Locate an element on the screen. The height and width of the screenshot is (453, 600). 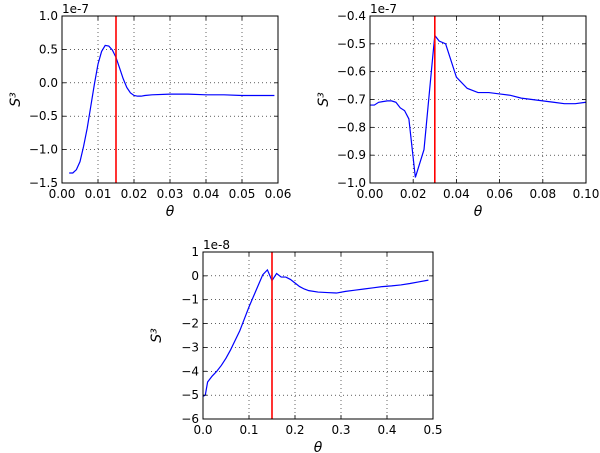
x-tick-label: 0.3 is located at coordinates (340, 430).